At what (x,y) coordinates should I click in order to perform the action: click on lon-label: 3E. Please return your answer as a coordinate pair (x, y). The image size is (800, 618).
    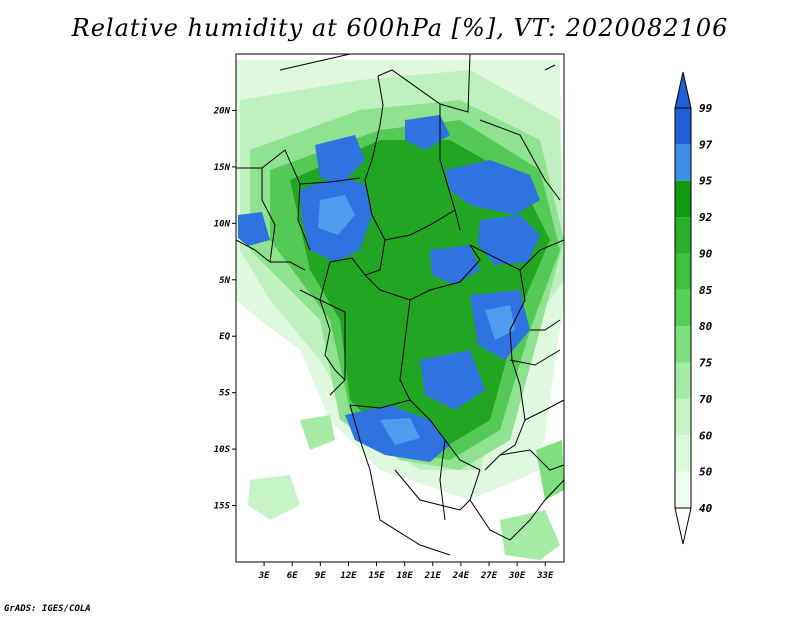
    Looking at the image, I should click on (264, 576).